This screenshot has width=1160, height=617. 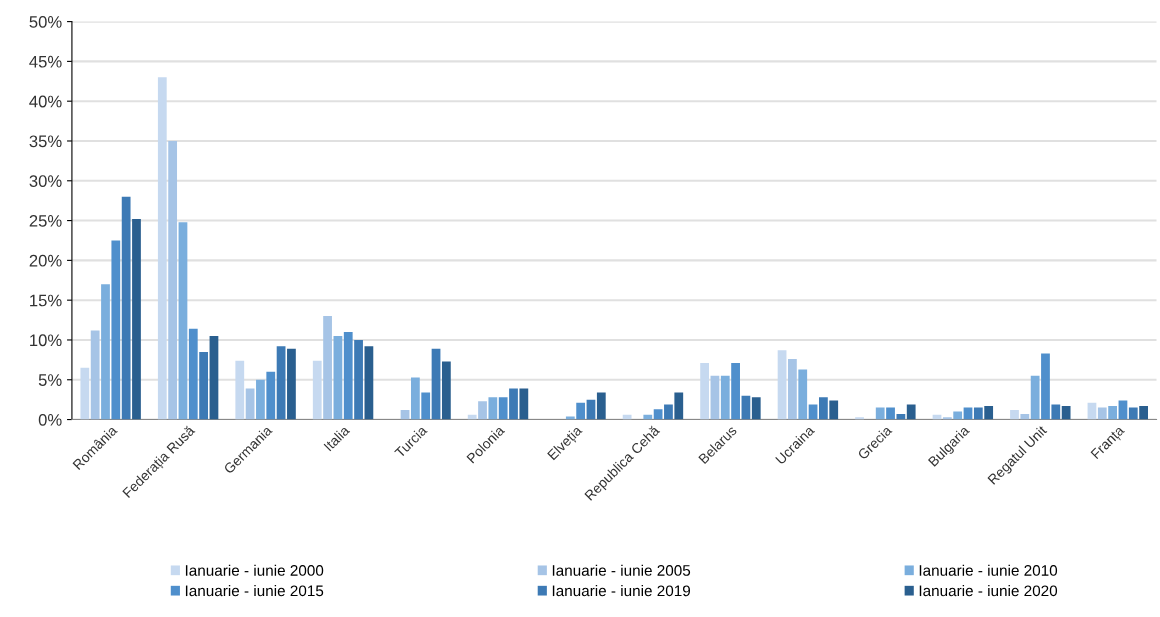 What do you see at coordinates (988, 570) in the screenshot?
I see `legend-label: Ianuarie - iunie 2010` at bounding box center [988, 570].